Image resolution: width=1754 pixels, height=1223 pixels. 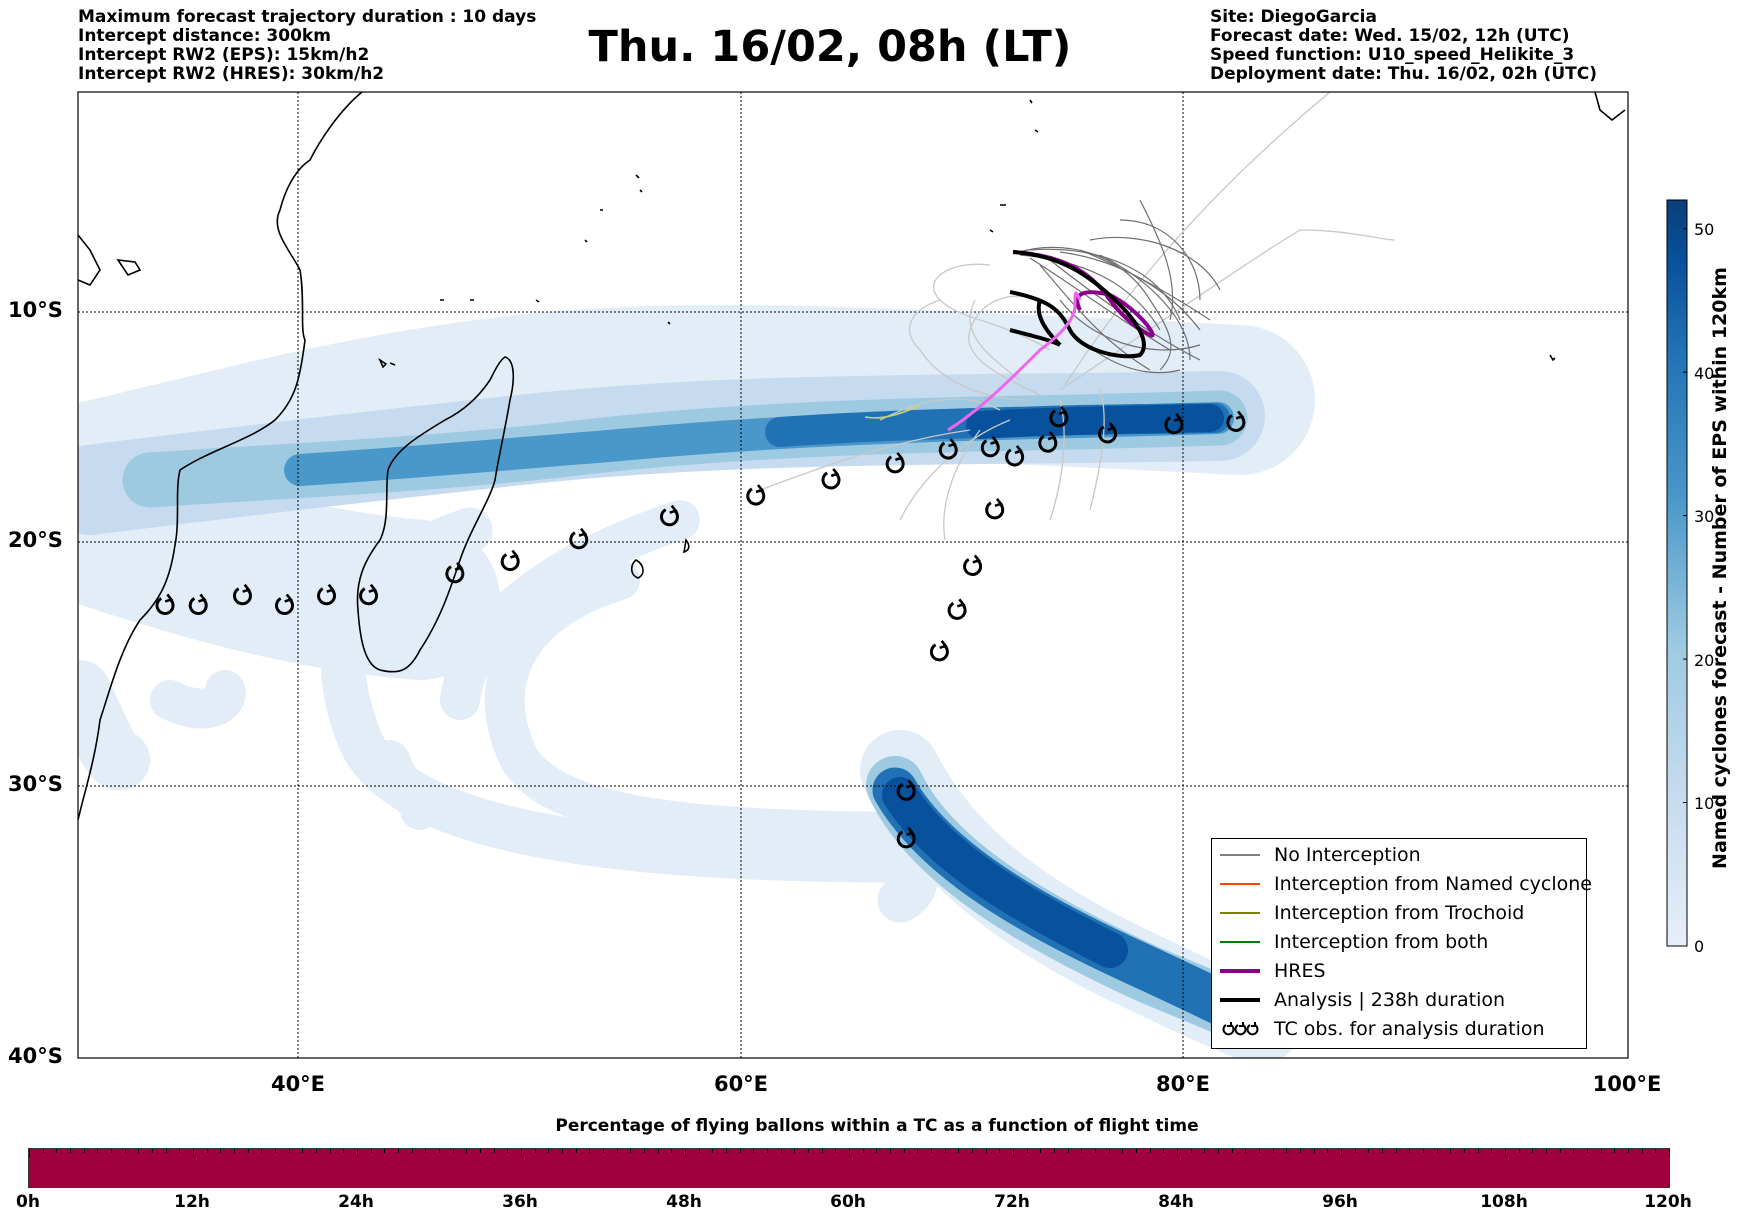 What do you see at coordinates (224, 55) in the screenshot?
I see `header-line: Intercept RW2 (EPS): 15km/h2` at bounding box center [224, 55].